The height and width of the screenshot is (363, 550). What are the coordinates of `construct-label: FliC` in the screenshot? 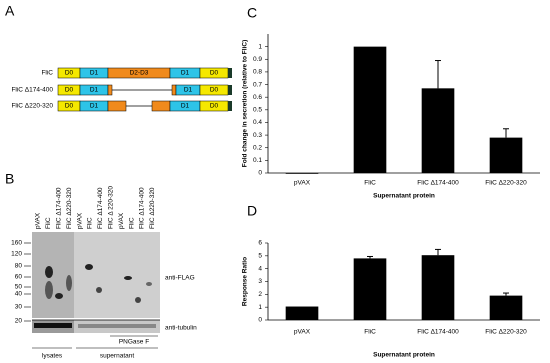 It's located at (47, 73).